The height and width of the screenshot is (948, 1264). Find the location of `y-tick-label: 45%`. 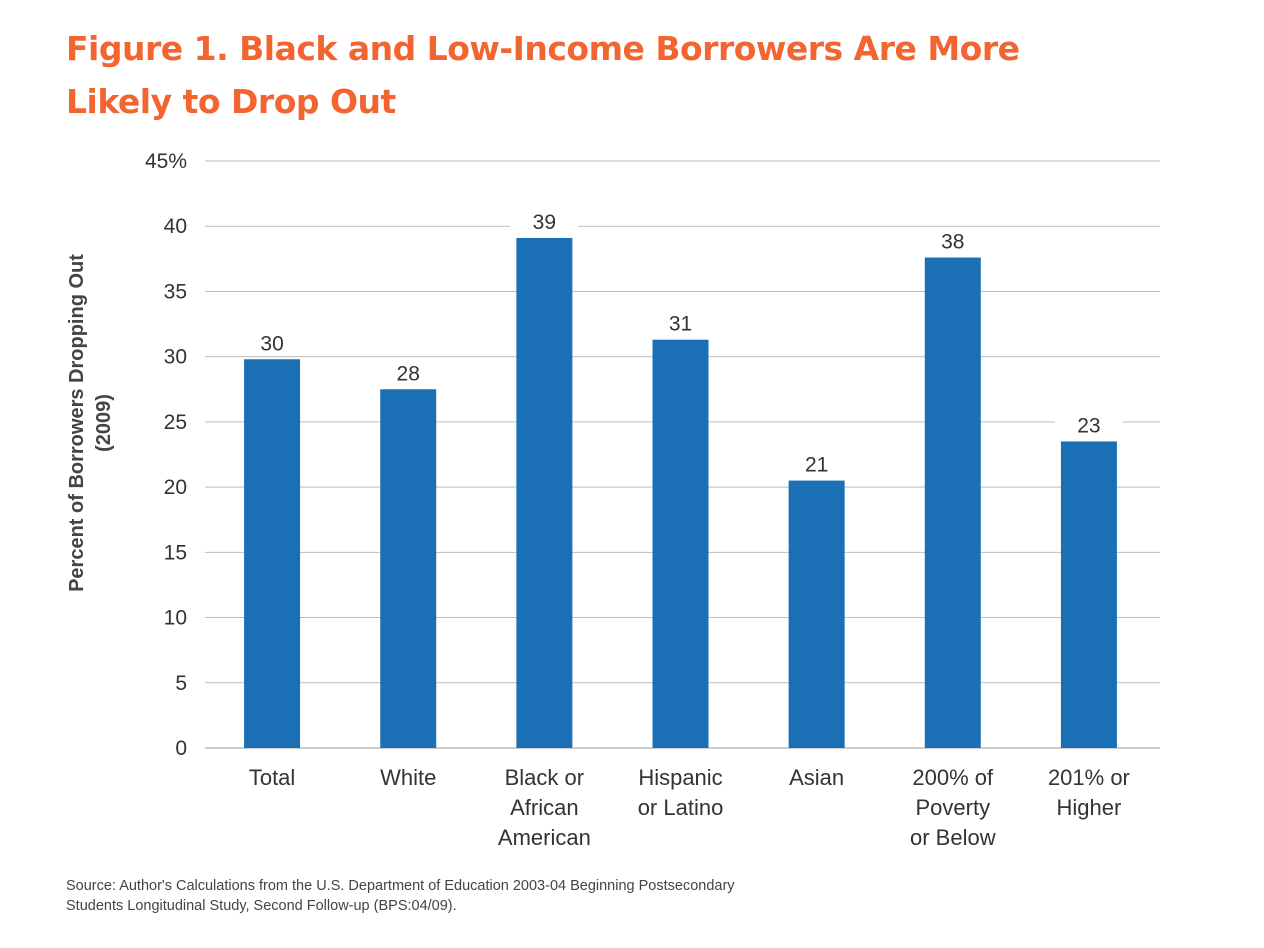

y-tick-label: 45% is located at coordinates (166, 161).